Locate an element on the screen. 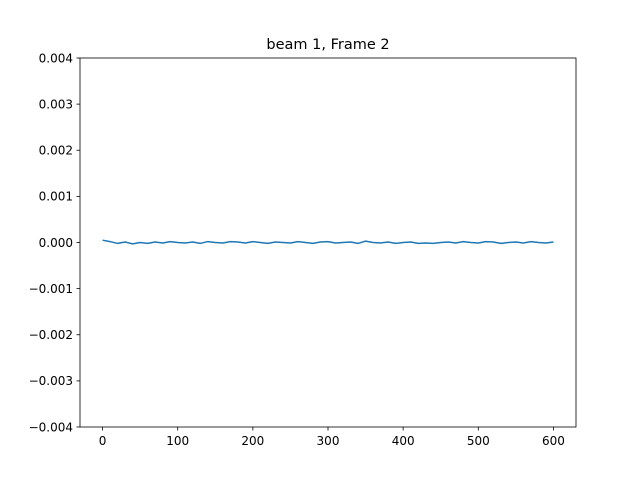  y-tick-label: 0.000 is located at coordinates (56, 243).